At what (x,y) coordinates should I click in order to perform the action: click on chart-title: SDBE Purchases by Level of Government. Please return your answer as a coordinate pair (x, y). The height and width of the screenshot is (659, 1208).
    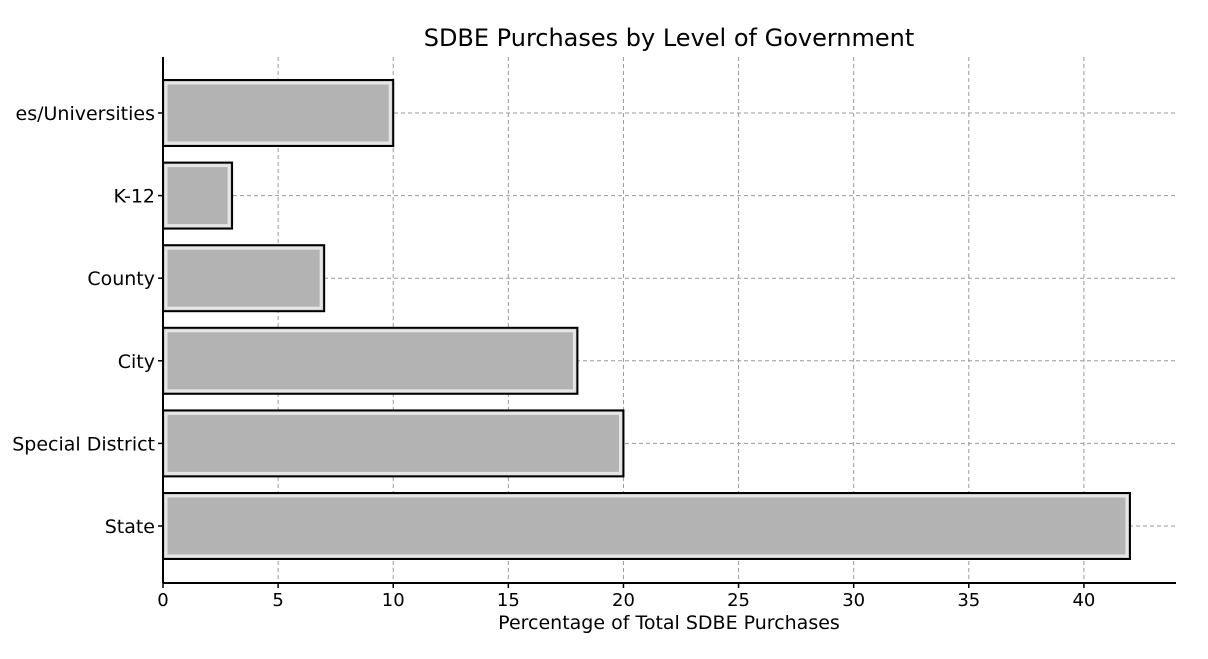
    Looking at the image, I should click on (669, 38).